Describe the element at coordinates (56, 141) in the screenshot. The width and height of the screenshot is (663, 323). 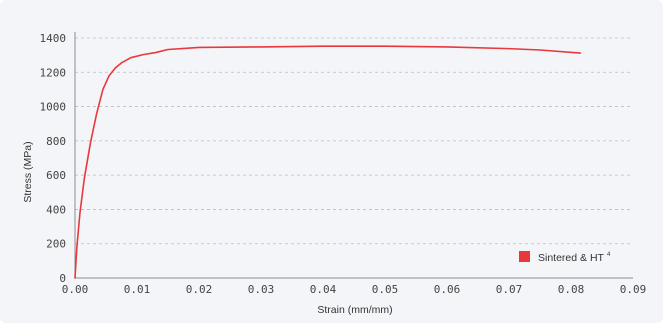
I see `y-tick-label: 800` at that location.